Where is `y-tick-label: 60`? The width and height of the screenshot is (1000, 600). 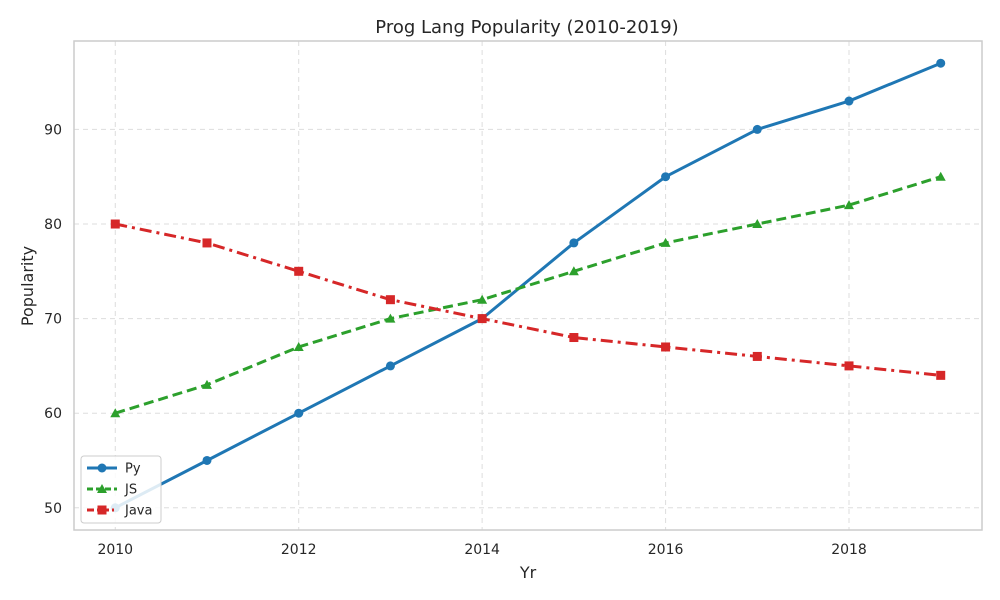 y-tick-label: 60 is located at coordinates (53, 414).